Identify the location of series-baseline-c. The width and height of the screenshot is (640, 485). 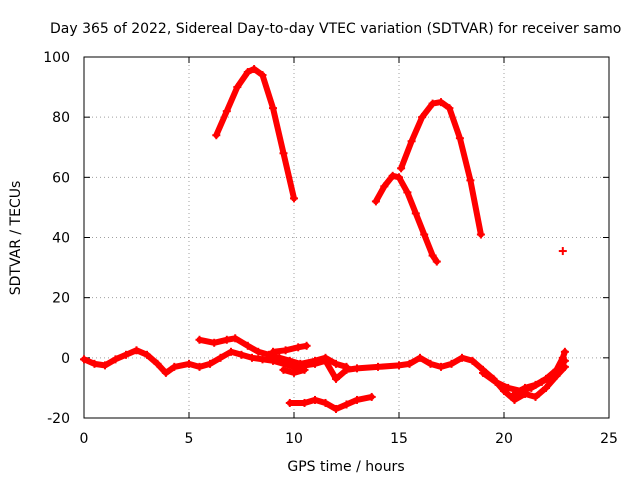
(290, 348).